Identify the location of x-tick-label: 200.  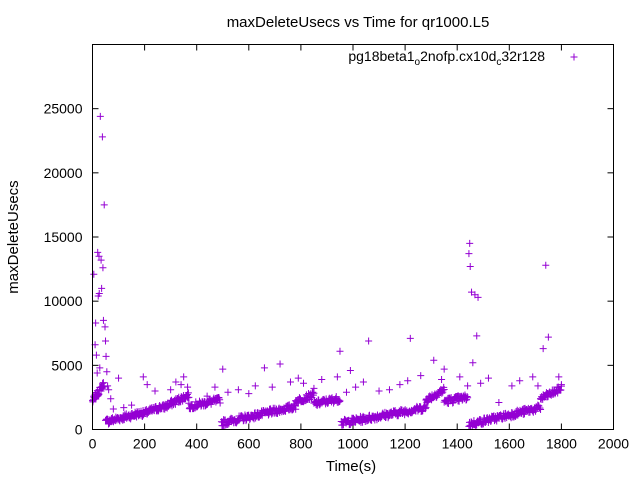
(145, 444).